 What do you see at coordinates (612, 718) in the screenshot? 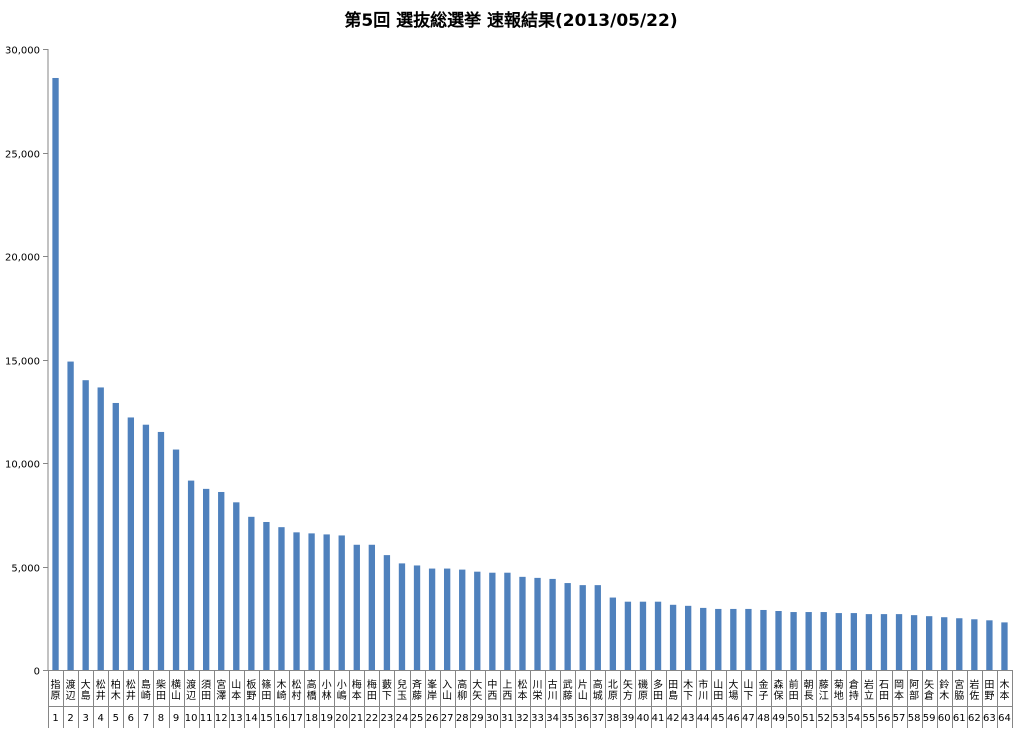
I see `x-rank-label: 38` at bounding box center [612, 718].